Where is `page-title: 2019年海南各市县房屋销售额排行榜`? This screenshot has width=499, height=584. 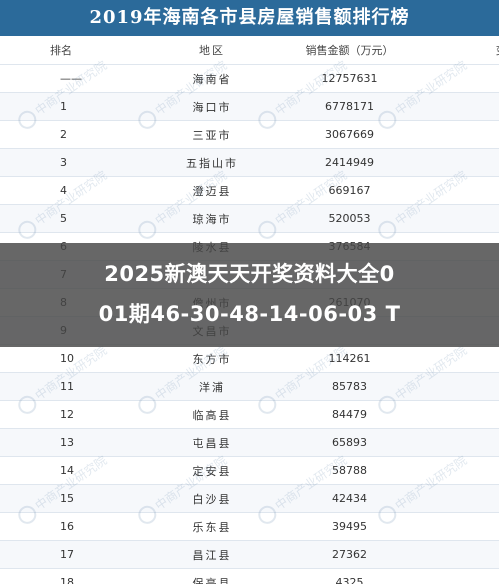 page-title: 2019年海南各市县房屋销售额排行榜 is located at coordinates (249, 18).